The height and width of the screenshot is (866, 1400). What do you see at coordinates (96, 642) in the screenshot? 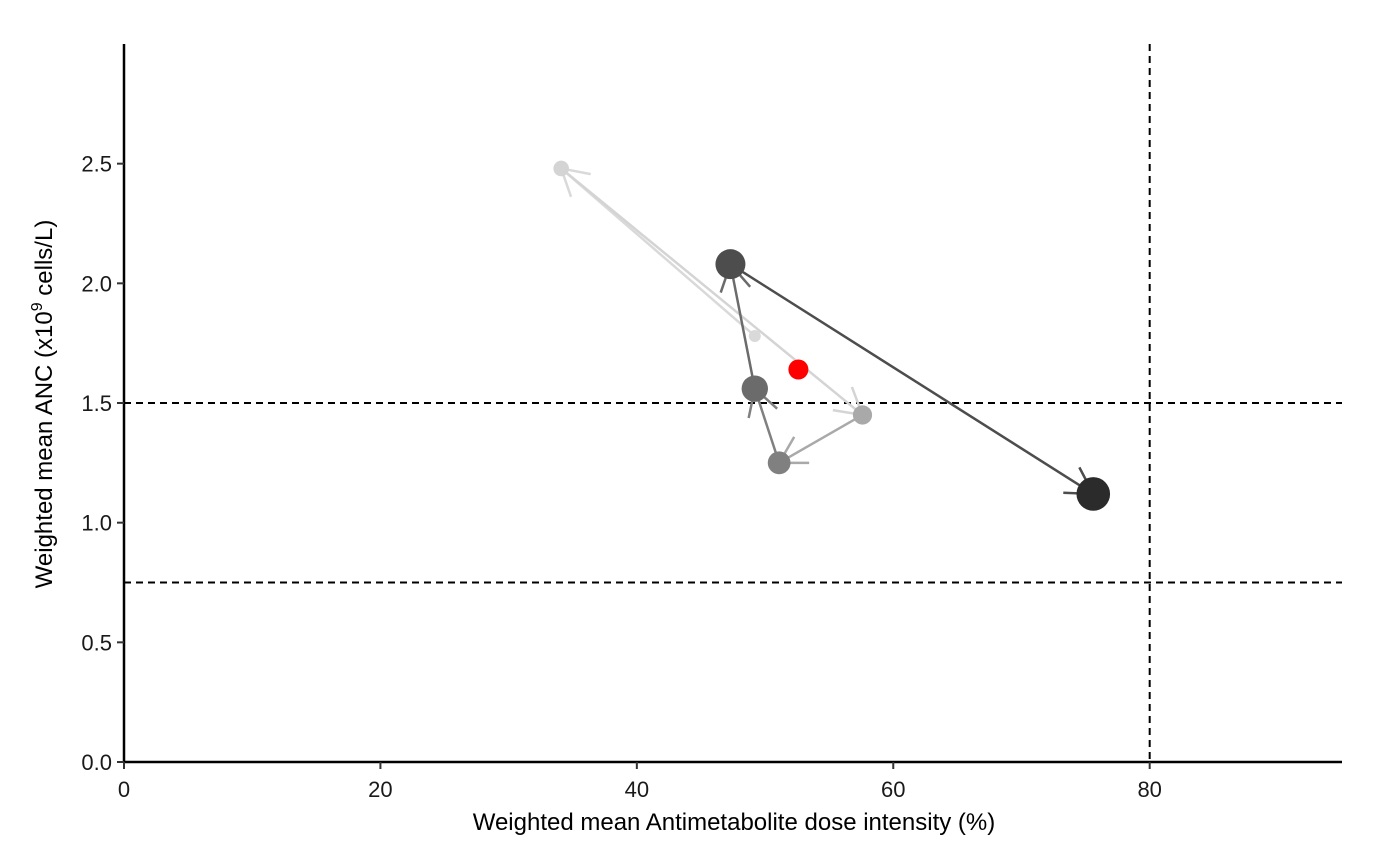
I see `y-tick-label: 0.5` at bounding box center [96, 642].